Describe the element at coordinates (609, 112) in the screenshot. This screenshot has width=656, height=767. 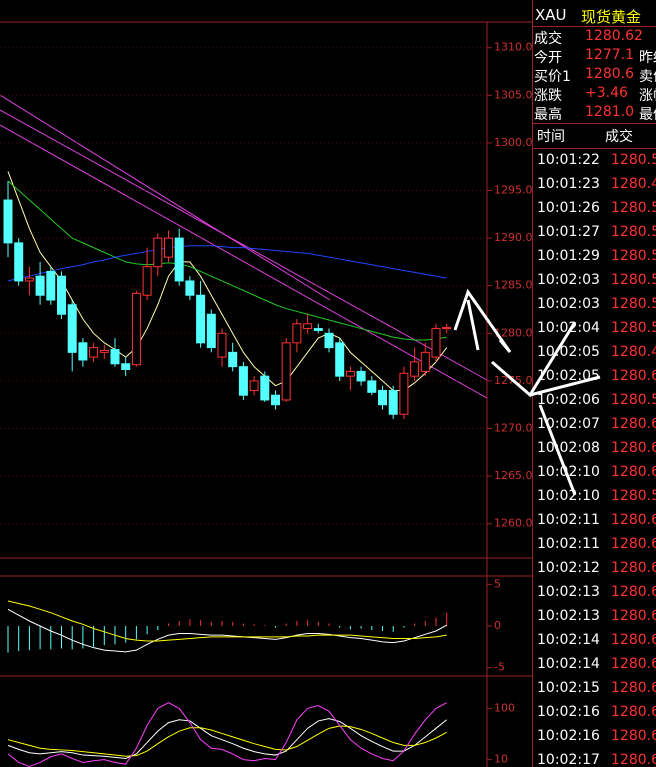
I see `quote-value: 1281.0` at that location.